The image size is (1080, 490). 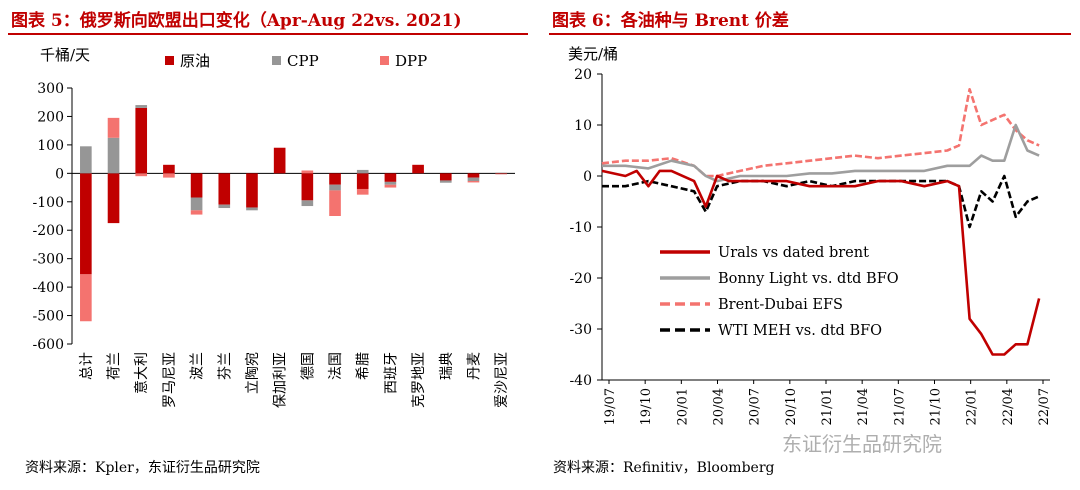 What do you see at coordinates (502, 380) in the screenshot?
I see `left-category-label: 爱沙尼亚` at bounding box center [502, 380].